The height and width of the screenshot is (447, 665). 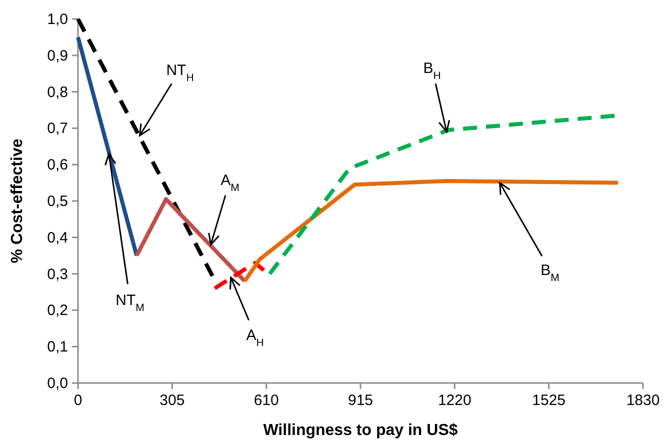 I want to click on y-tick-label: 0,7, so click(x=57, y=129).